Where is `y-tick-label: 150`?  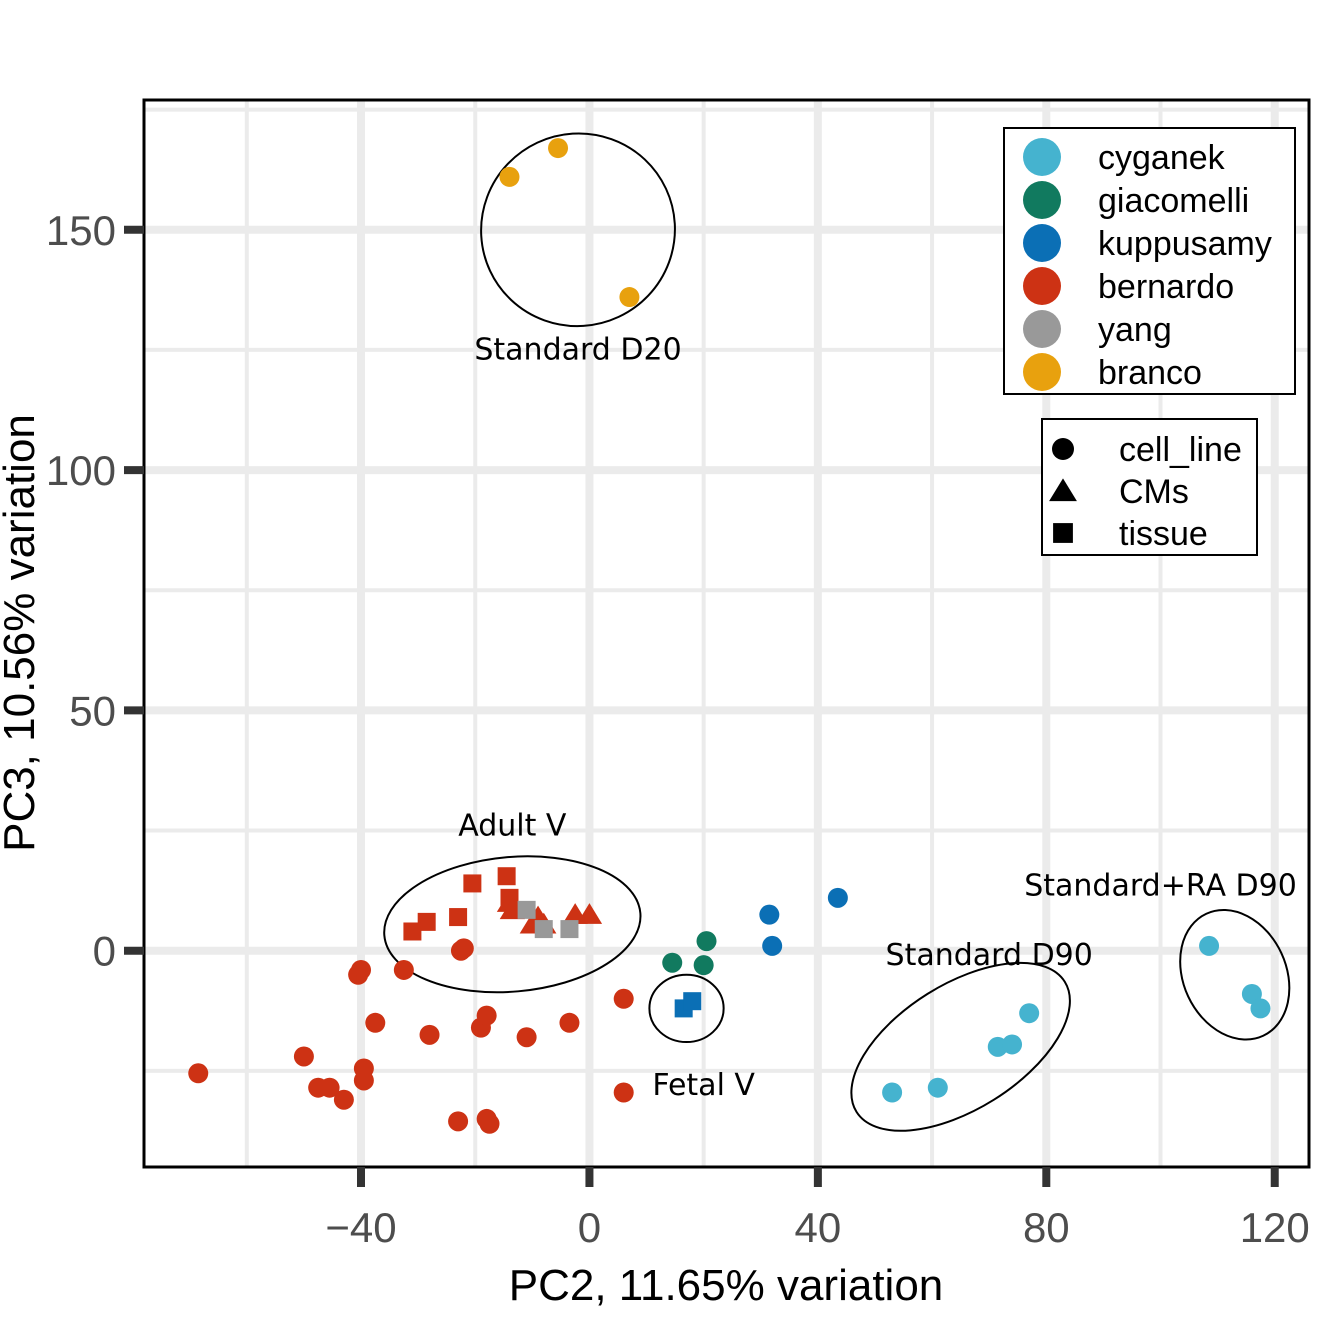 y-tick-label: 150 is located at coordinates (81, 230).